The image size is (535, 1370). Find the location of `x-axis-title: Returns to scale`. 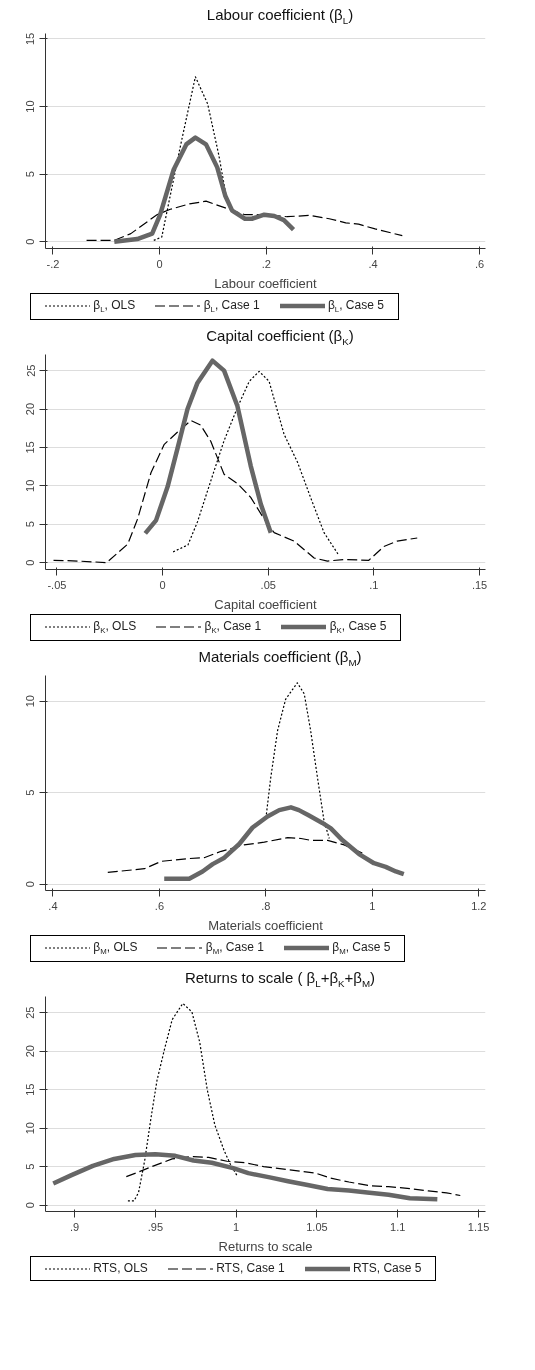

x-axis-title: Returns to scale is located at coordinates (265, 1246).